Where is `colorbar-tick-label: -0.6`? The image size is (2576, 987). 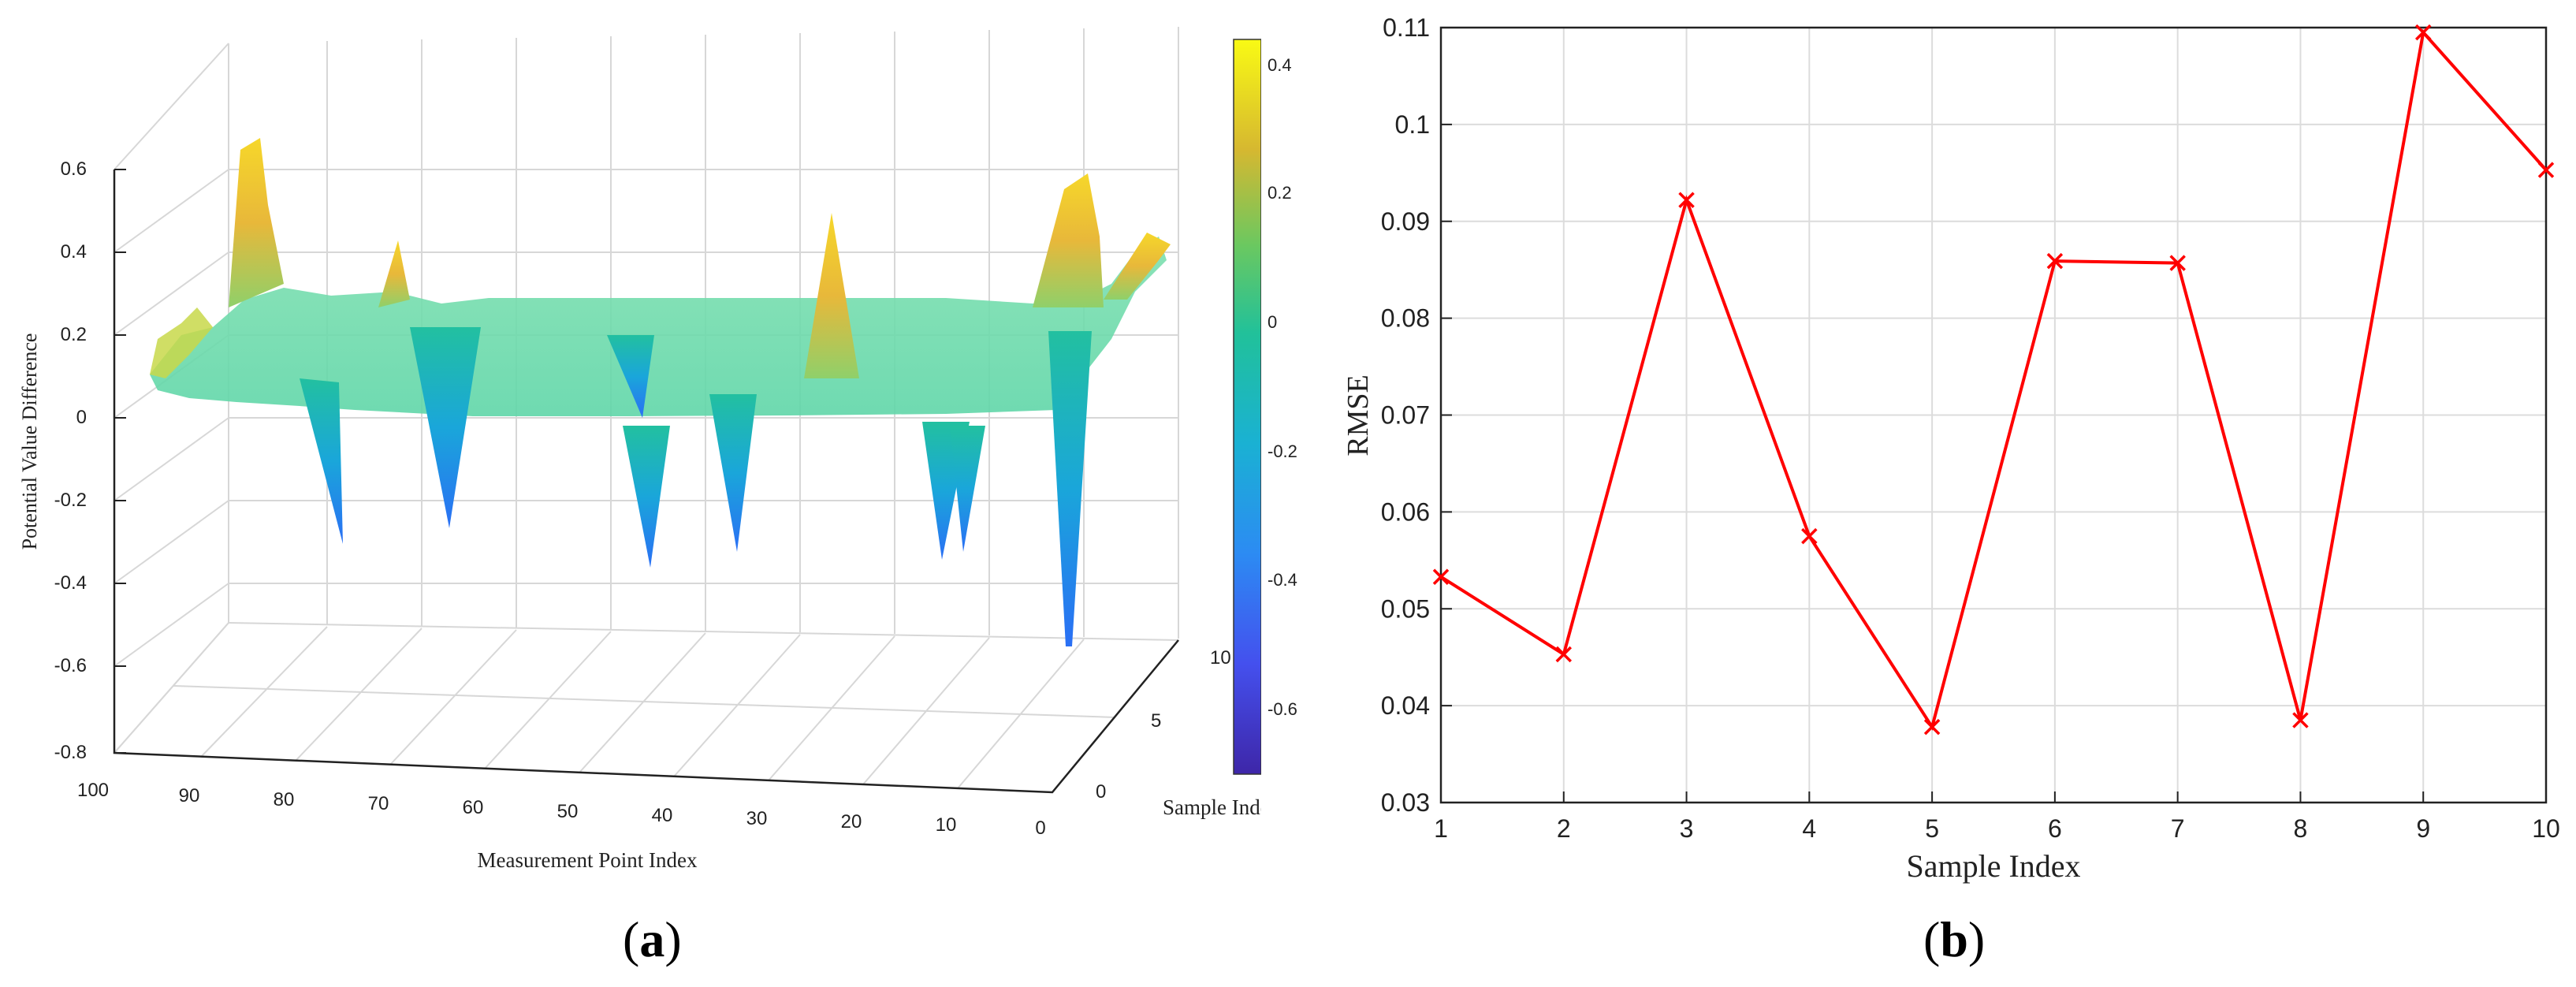 colorbar-tick-label: -0.6 is located at coordinates (1282, 709).